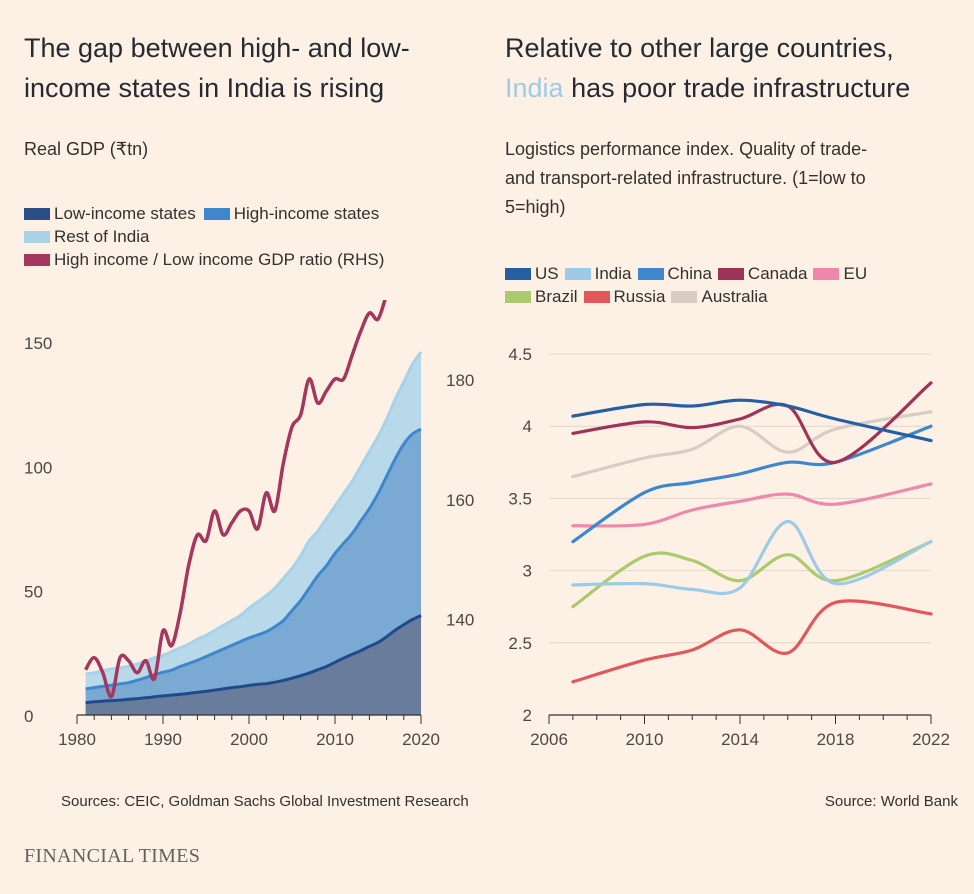 The height and width of the screenshot is (894, 974). What do you see at coordinates (460, 380) in the screenshot?
I see `y2-tick-label-180: 180` at bounding box center [460, 380].